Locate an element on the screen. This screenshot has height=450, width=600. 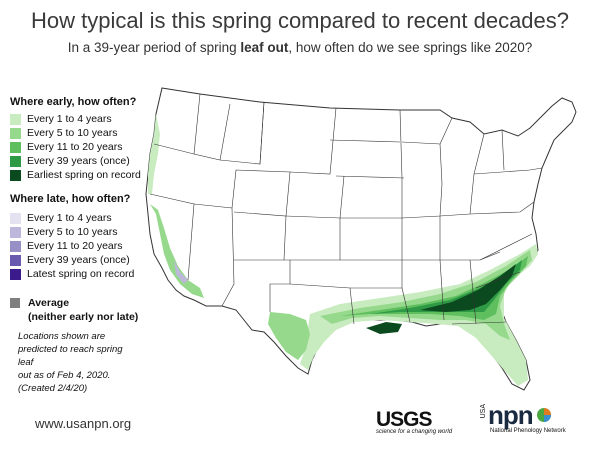
legend-average: Average (neither early nor late) is located at coordinates (74, 310).